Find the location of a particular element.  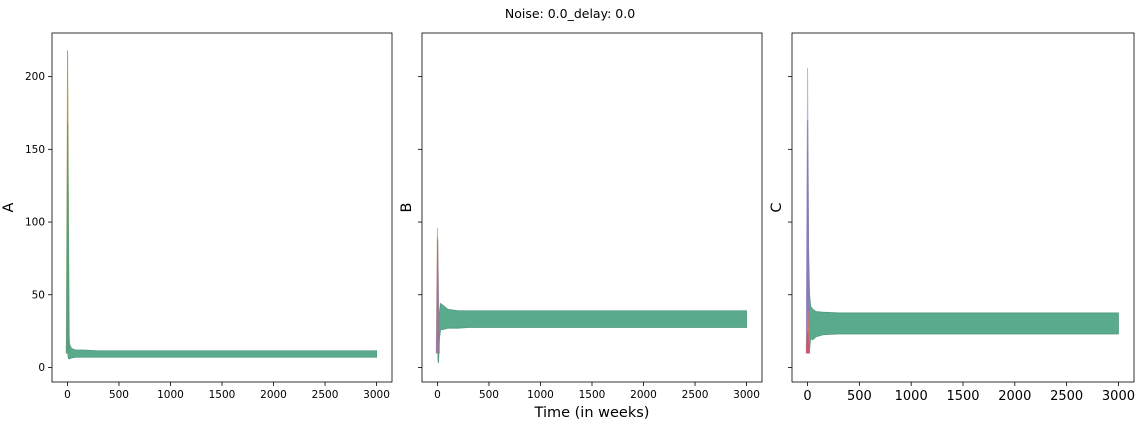

y-tick-label: 50 is located at coordinates (38, 295).